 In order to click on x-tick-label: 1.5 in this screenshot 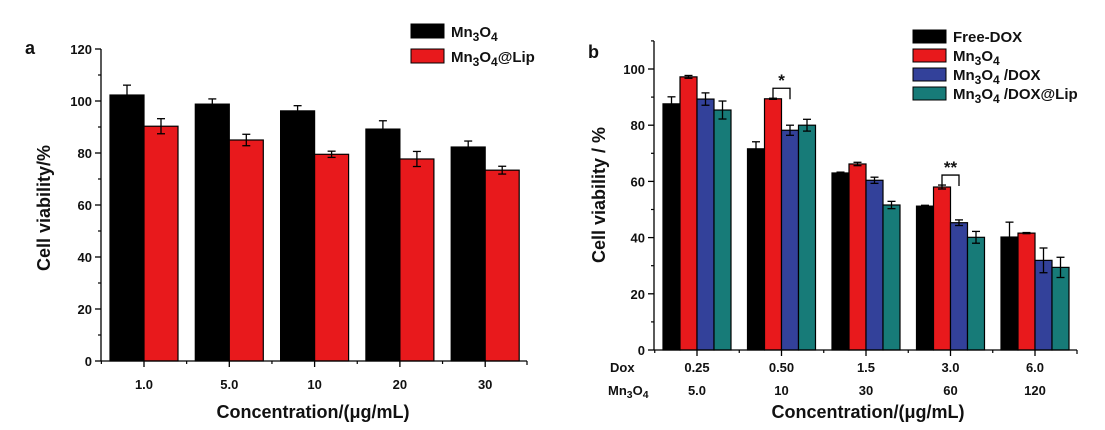, I will do `click(866, 367)`.